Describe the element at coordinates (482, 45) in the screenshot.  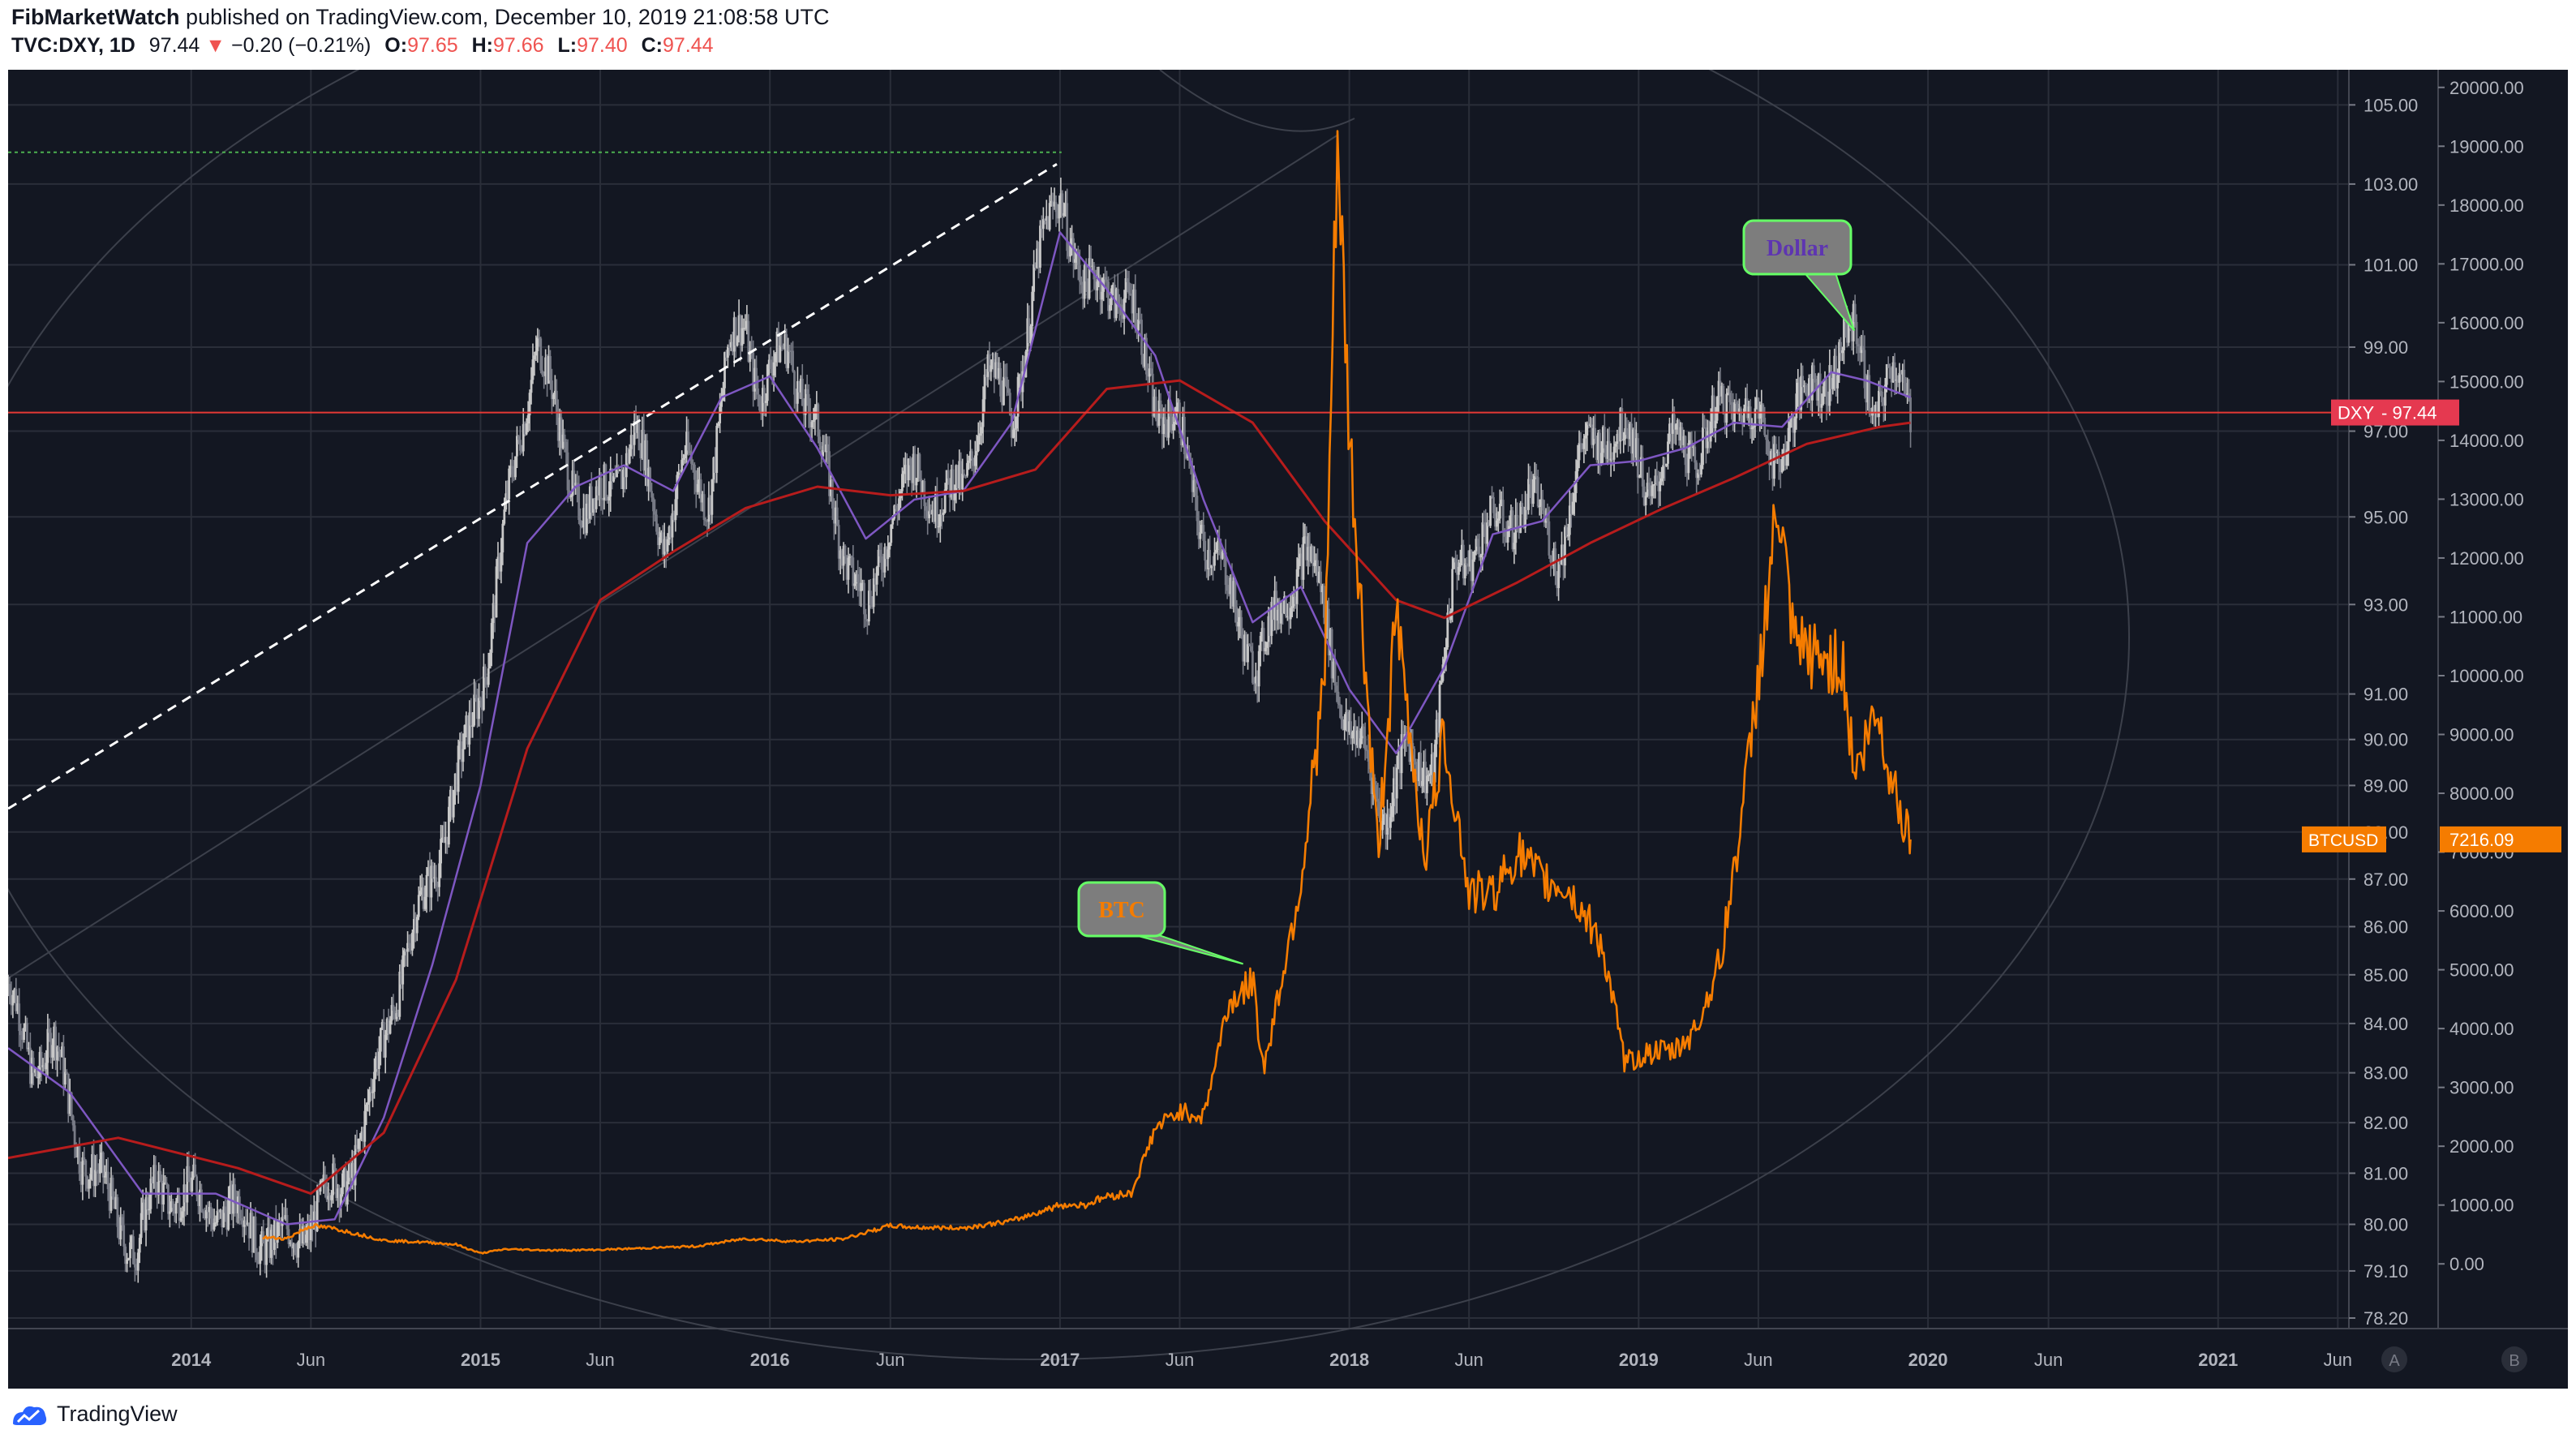
I see `high-label: H:` at that location.